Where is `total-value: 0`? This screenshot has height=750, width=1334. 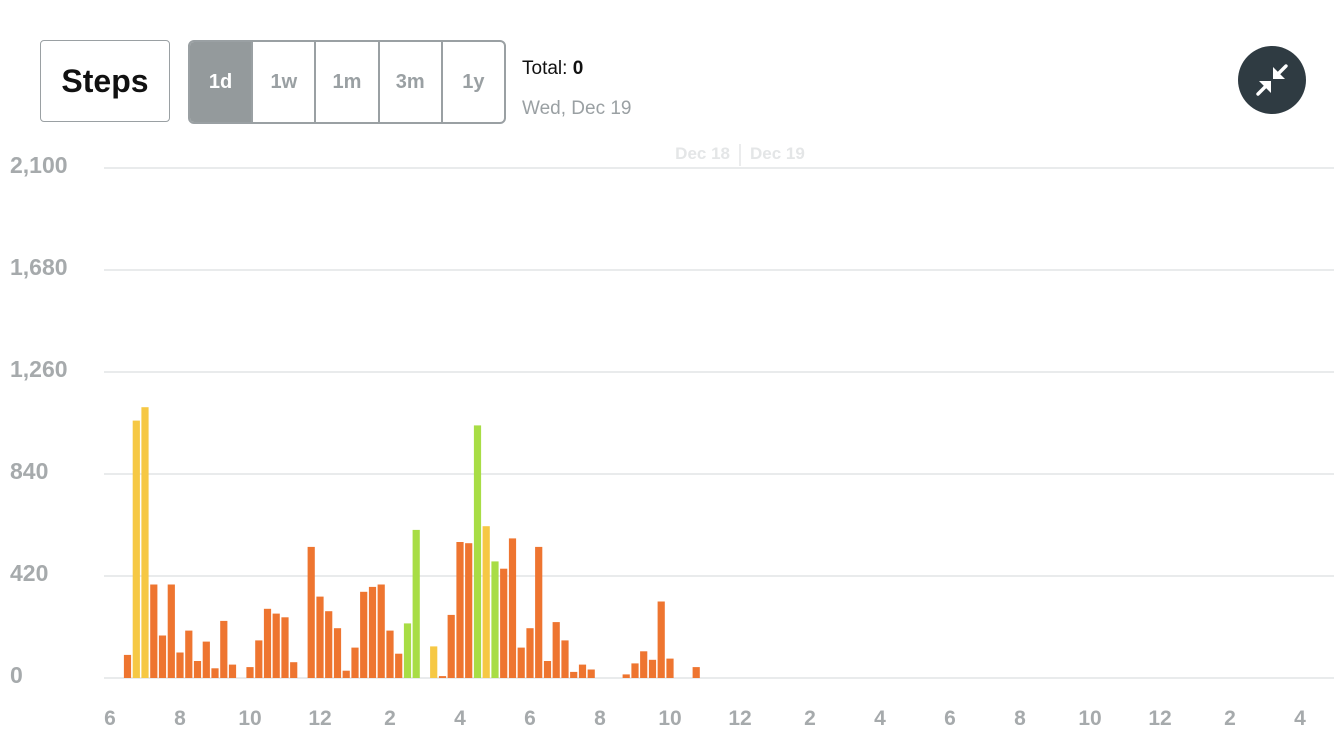 total-value: 0 is located at coordinates (578, 68).